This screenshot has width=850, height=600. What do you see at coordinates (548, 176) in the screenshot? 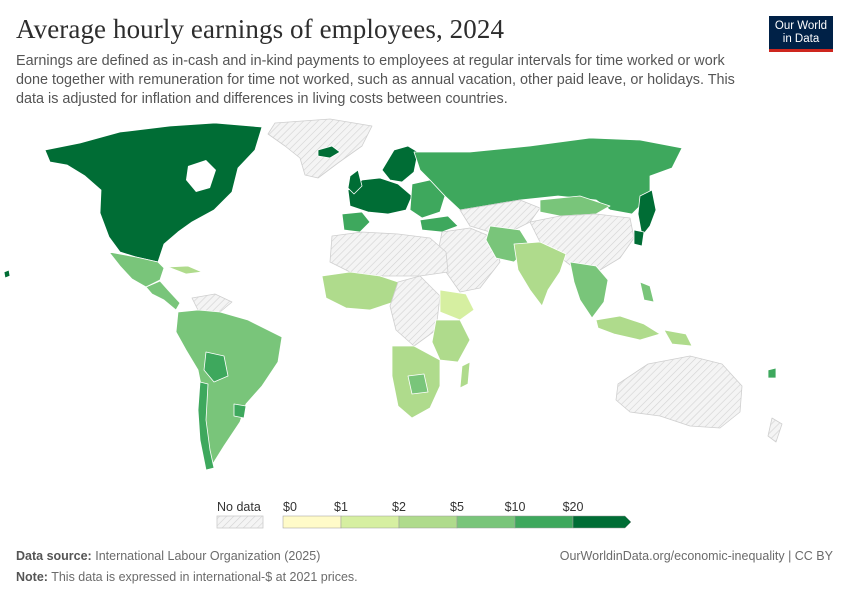
I see `region-russia` at bounding box center [548, 176].